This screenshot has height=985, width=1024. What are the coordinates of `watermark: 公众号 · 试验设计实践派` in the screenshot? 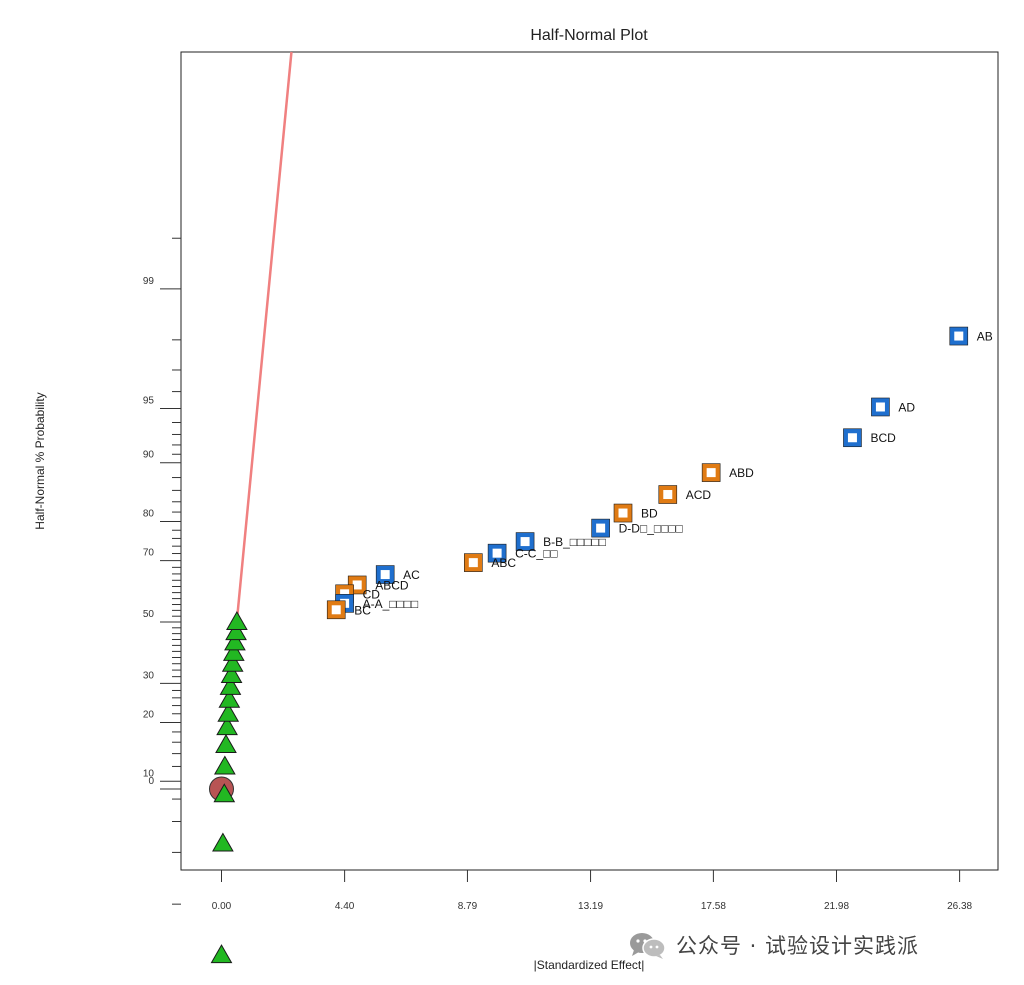 It's located at (773, 945).